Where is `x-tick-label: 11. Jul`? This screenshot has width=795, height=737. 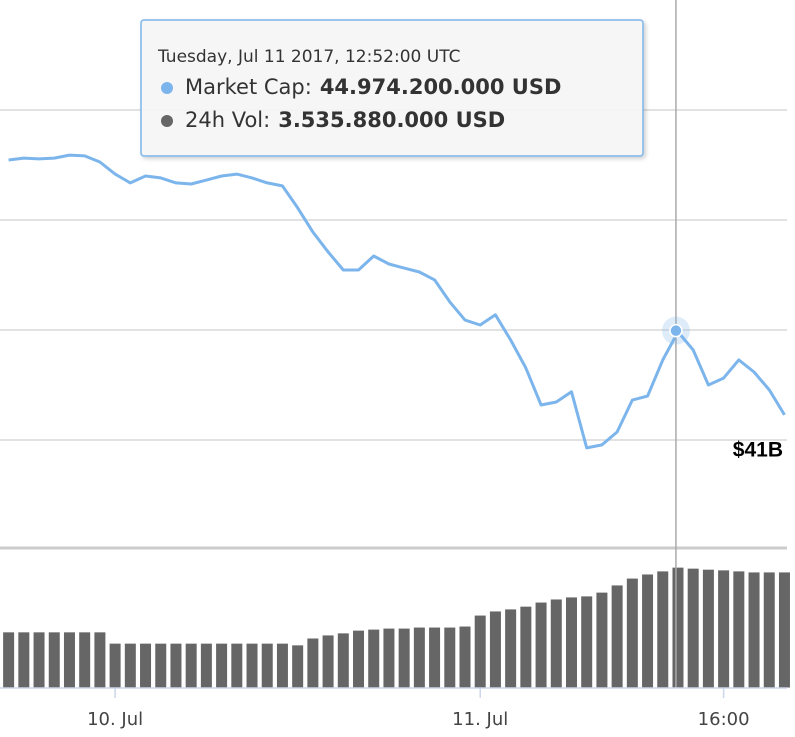 x-tick-label: 11. Jul is located at coordinates (480, 719).